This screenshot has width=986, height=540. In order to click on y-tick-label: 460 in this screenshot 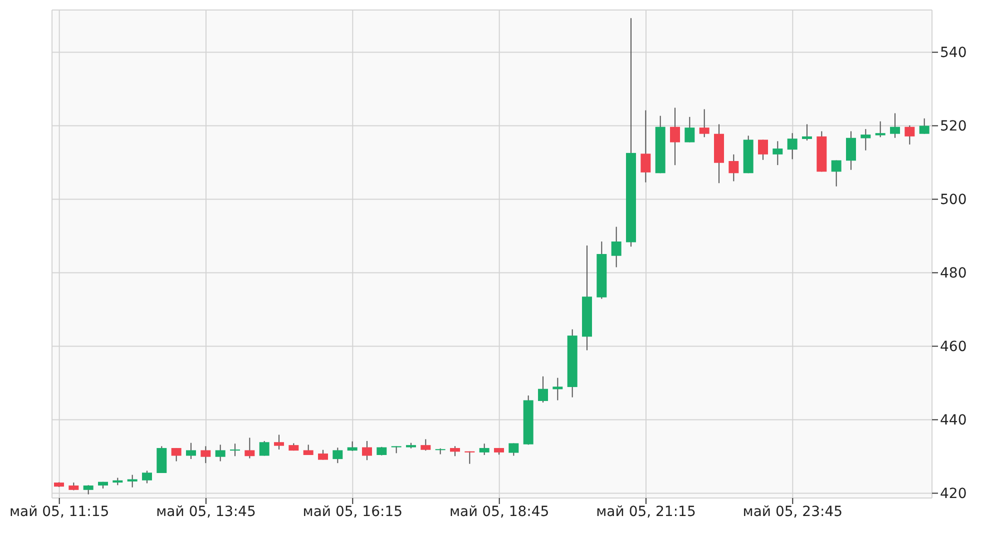, I will do `click(953, 347)`.